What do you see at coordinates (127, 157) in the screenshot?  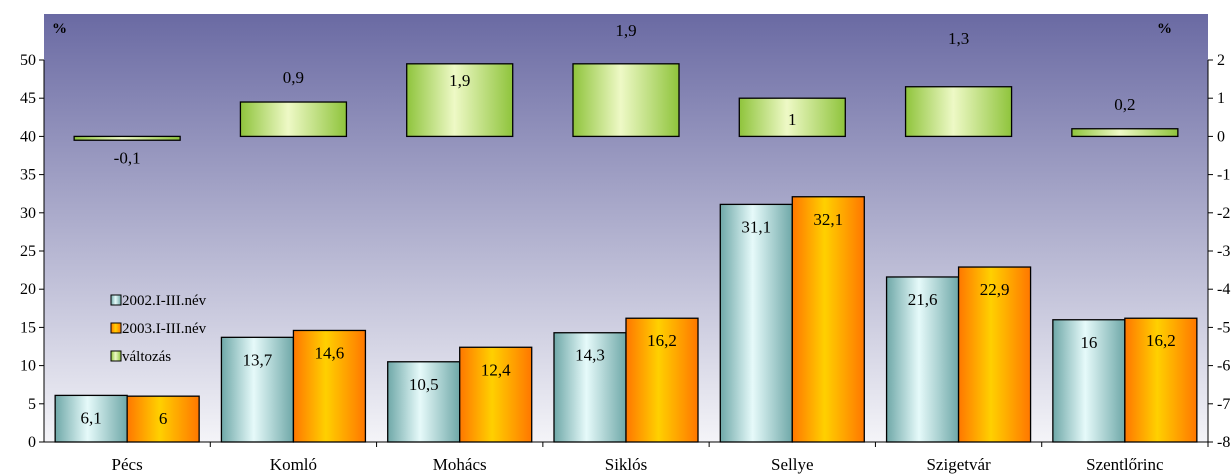 I see `bar-change-label: -0,1` at bounding box center [127, 157].